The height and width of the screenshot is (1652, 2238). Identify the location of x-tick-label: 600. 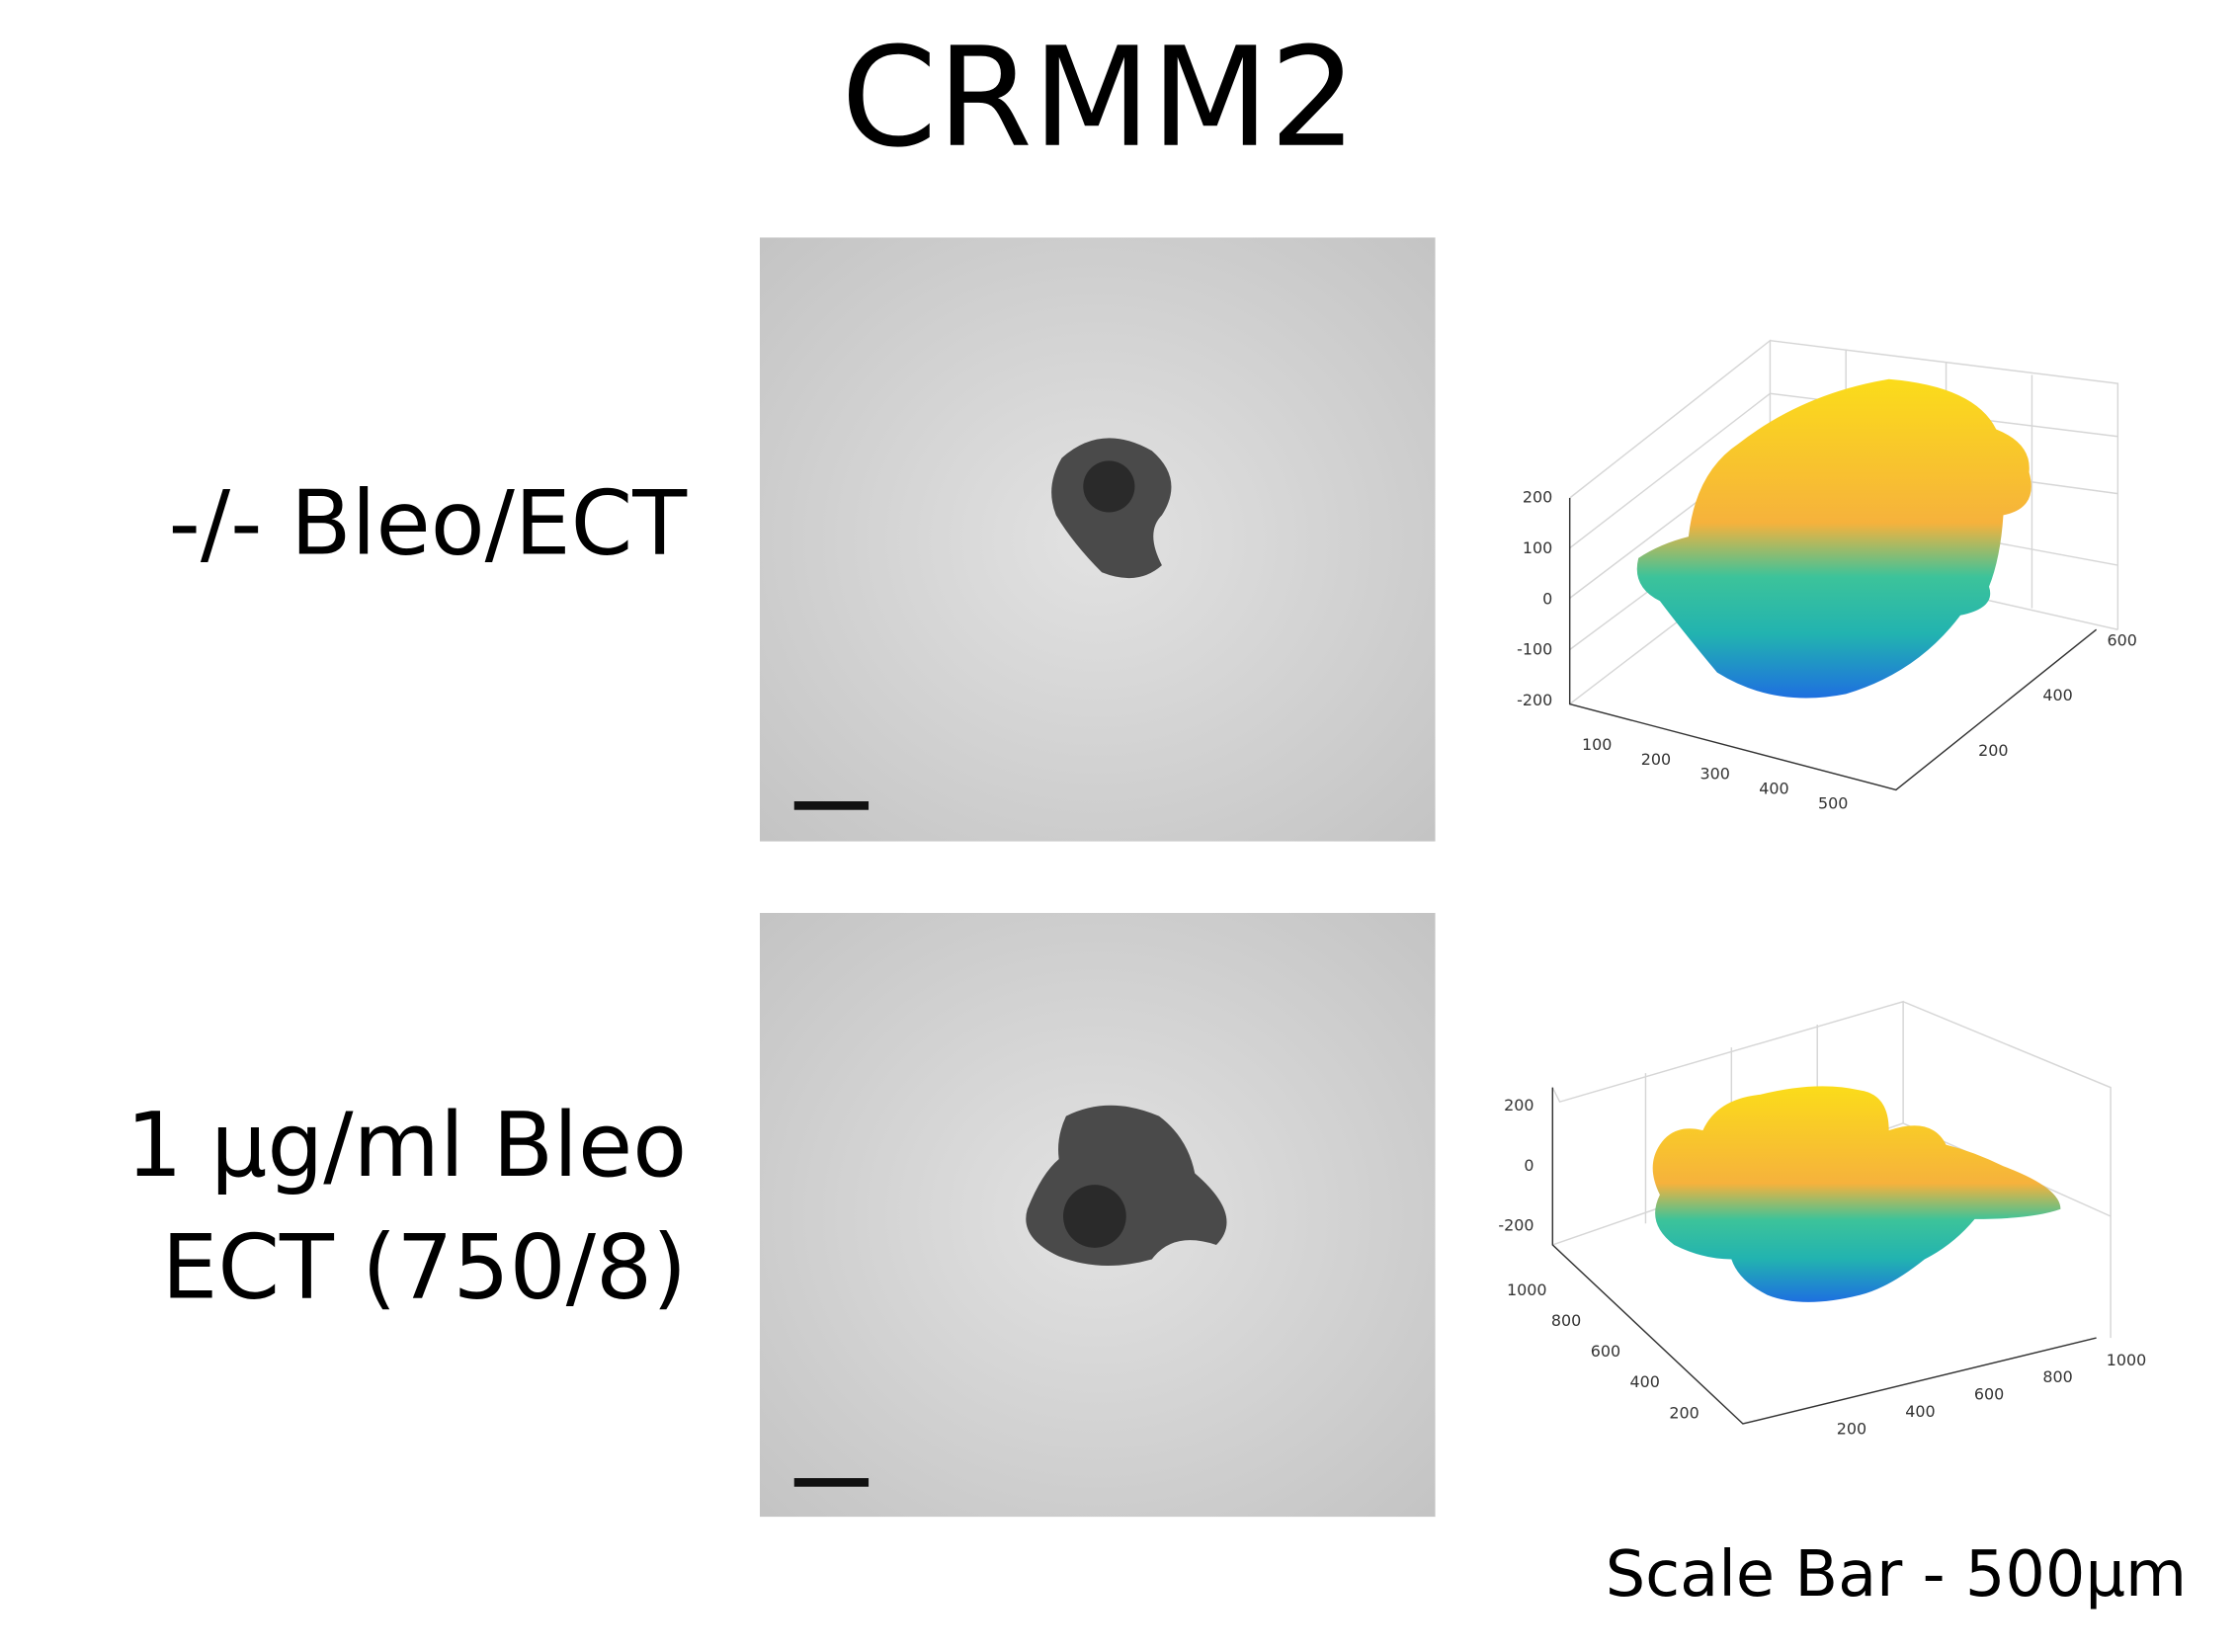
(1989, 1394).